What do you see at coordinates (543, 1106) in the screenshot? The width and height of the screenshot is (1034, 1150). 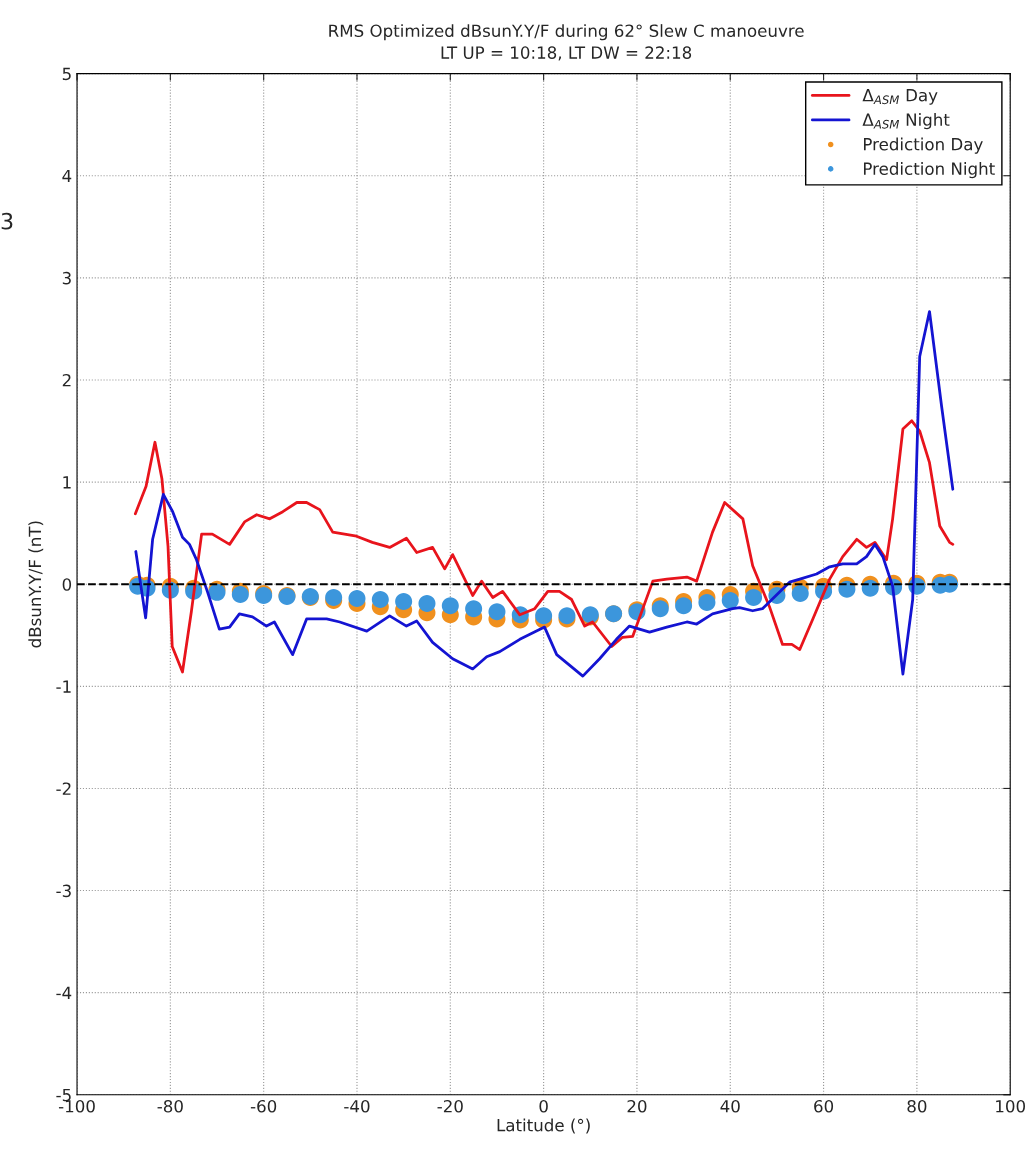 I see `x-tick-label: 0` at bounding box center [543, 1106].